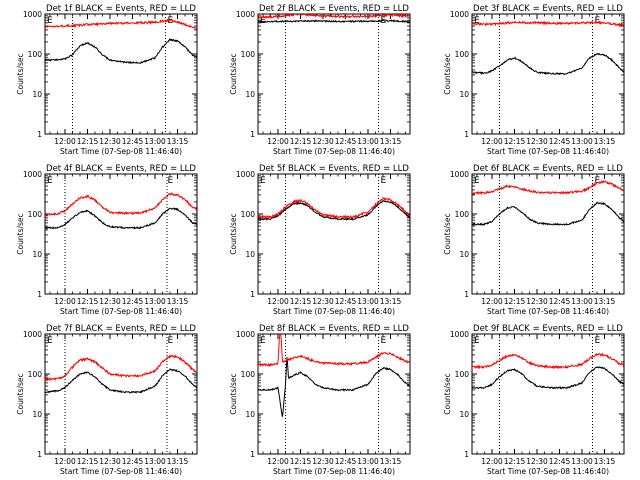 The image size is (640, 480). What do you see at coordinates (334, 9) in the screenshot?
I see `panel-title: Det 2f BLACK = Events, RED = LLD` at bounding box center [334, 9].